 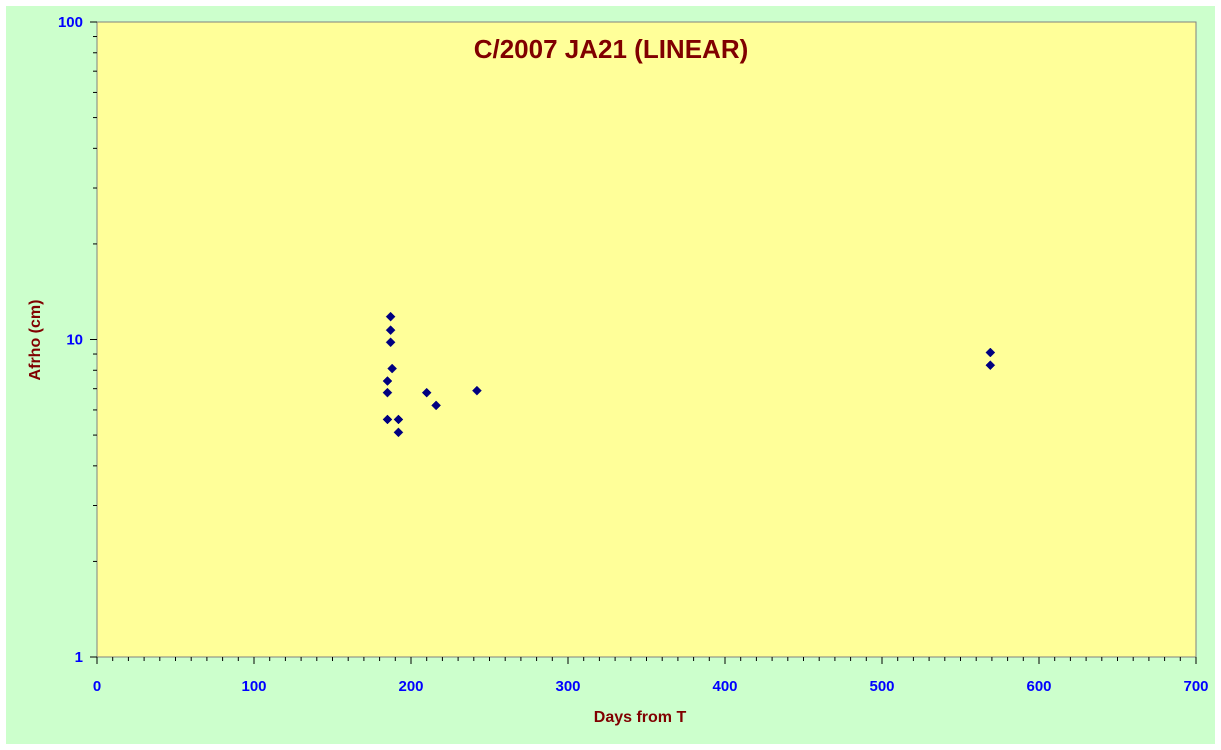 What do you see at coordinates (79, 657) in the screenshot?
I see `y-tick-label: 1` at bounding box center [79, 657].